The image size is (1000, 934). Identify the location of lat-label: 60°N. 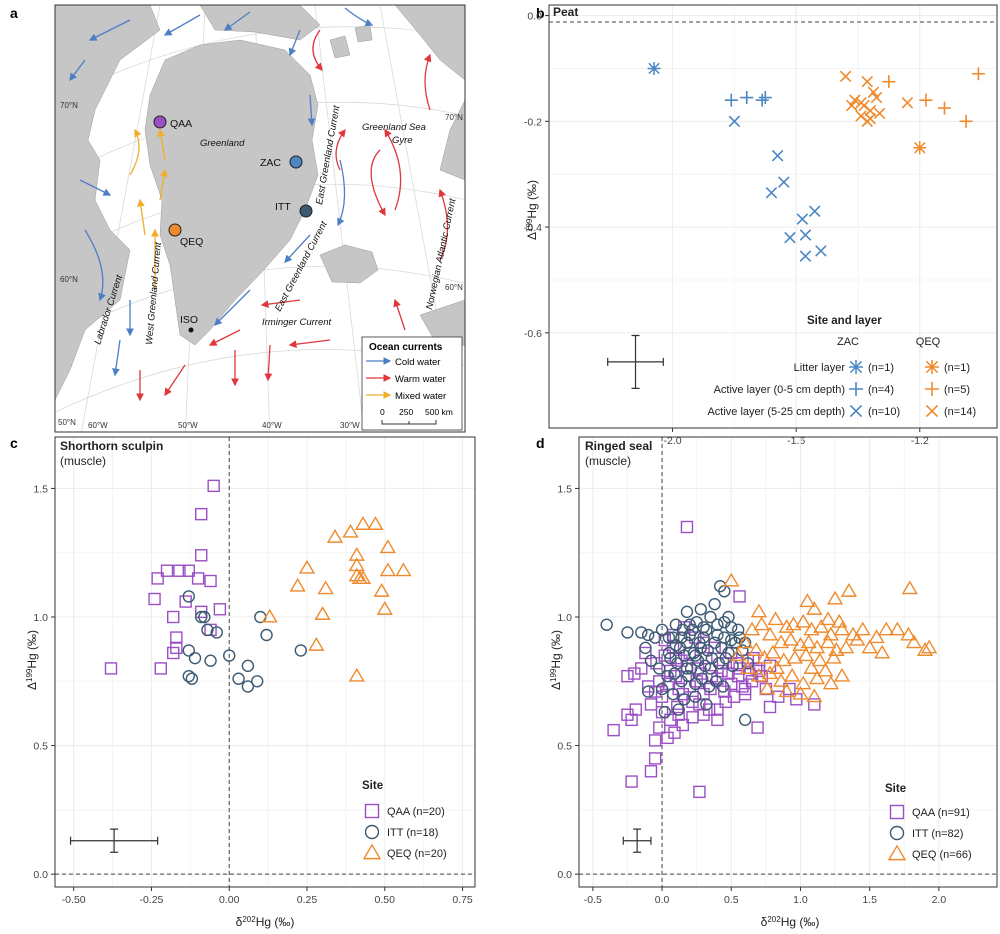
(454, 287).